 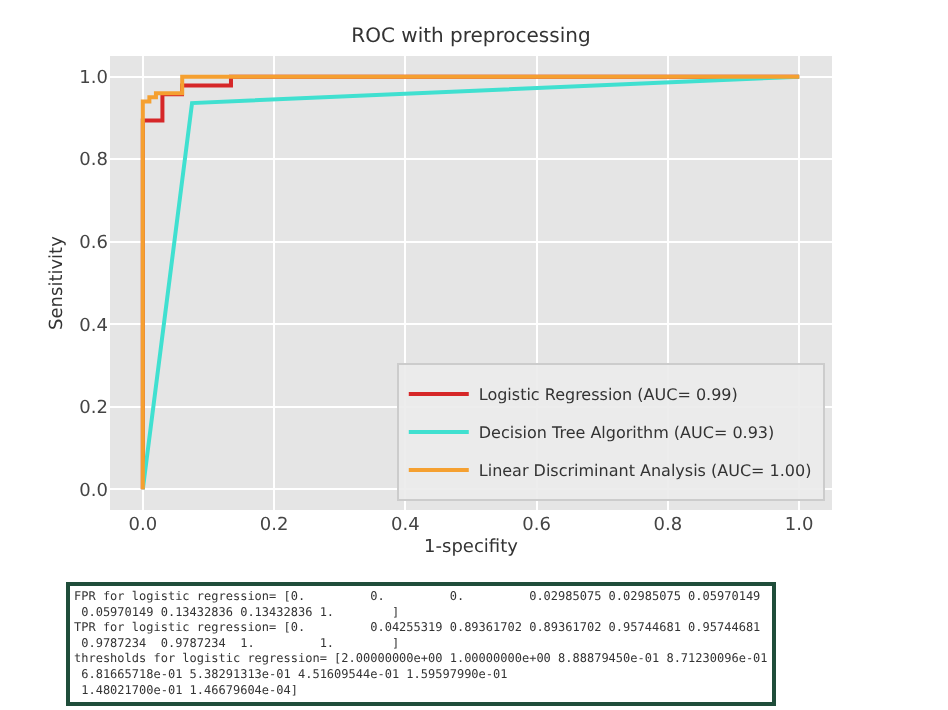 What do you see at coordinates (94, 244) in the screenshot?
I see `y-tick-label: 0.6` at bounding box center [94, 244].